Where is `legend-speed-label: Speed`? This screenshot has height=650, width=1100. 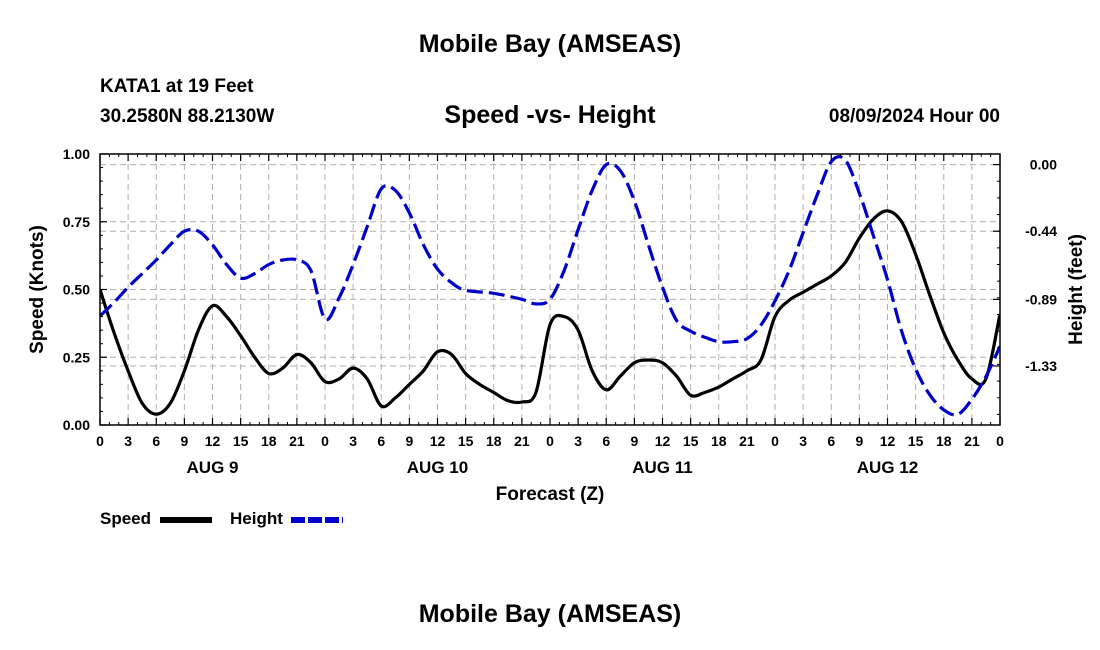
legend-speed-label: Speed is located at coordinates (126, 518).